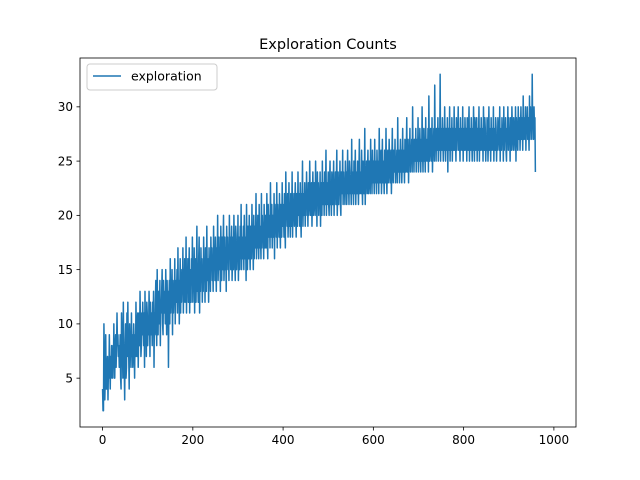 The width and height of the screenshot is (640, 480). Describe the element at coordinates (65, 324) in the screenshot. I see `y-tick-label-1: 10` at that location.